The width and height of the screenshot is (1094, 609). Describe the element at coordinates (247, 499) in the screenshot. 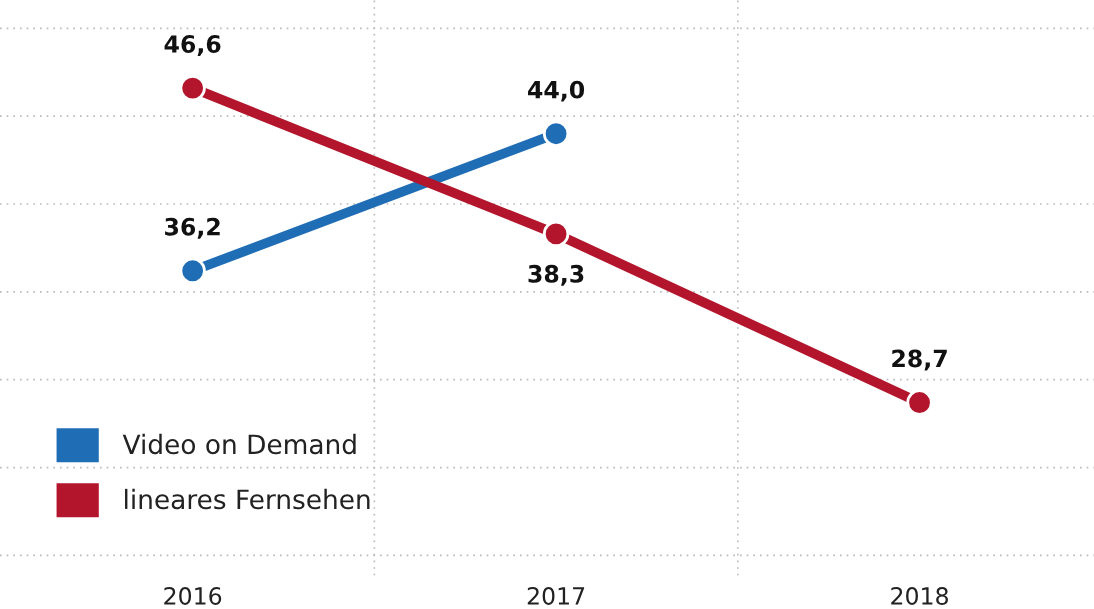

I see `legend-label: lineares Fernsehen` at that location.